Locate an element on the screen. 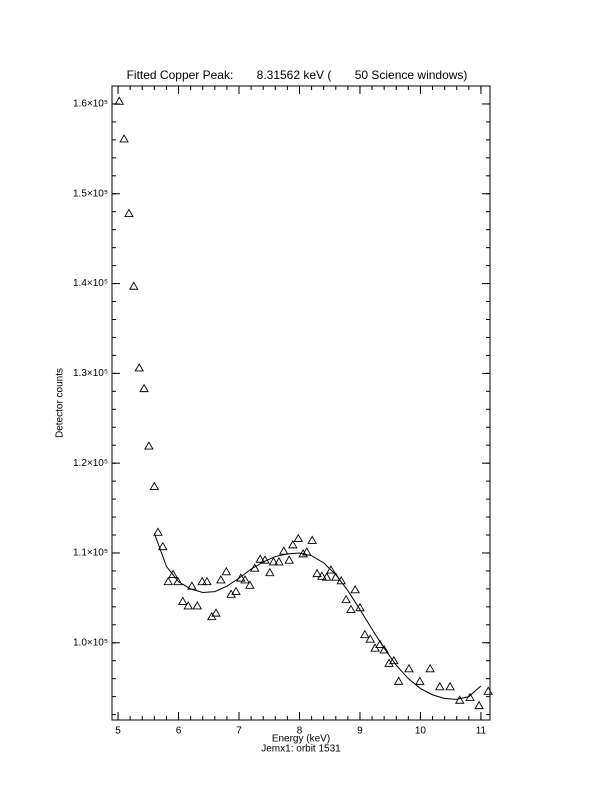 The height and width of the screenshot is (792, 612). x-tick-label: 6 is located at coordinates (179, 731).